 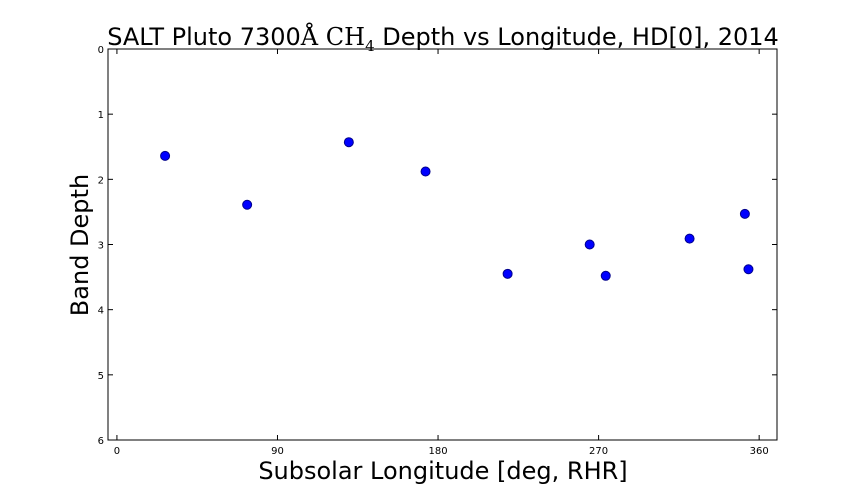 I want to click on x-axis-label: Subsolar Longitude [deg, RHR], so click(x=442, y=471).